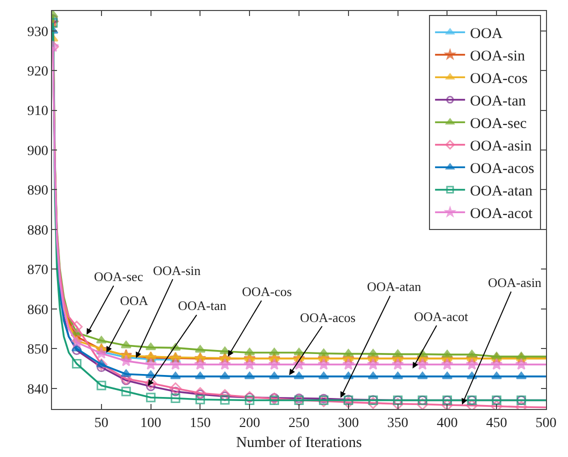 This screenshot has height=457, width=568. What do you see at coordinates (37, 72) in the screenshot?
I see `y-tick-label: 920` at bounding box center [37, 72].